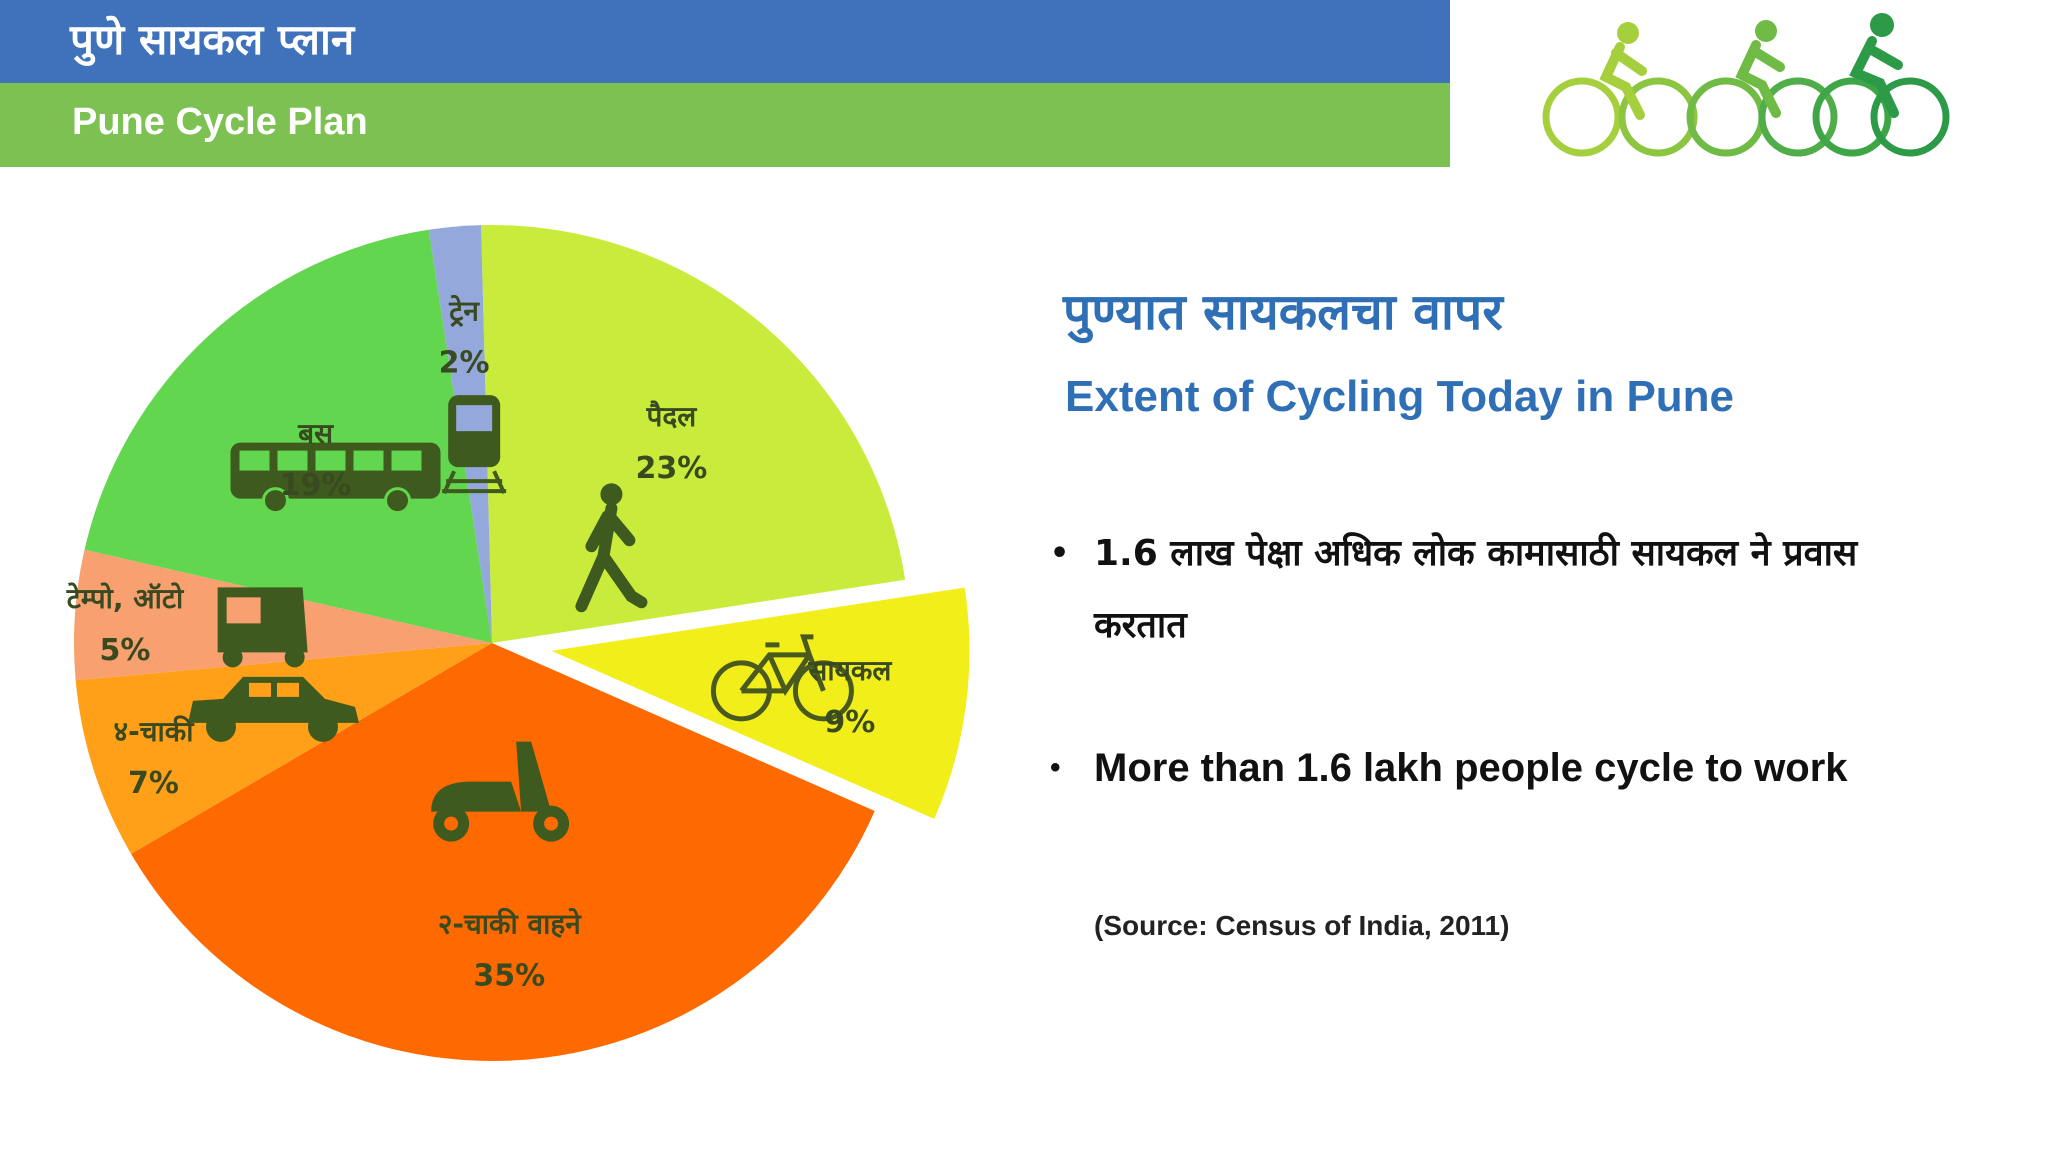 This screenshot has width=2048, height=1152. Describe the element at coordinates (273, 709) in the screenshot. I see `car-icon` at that location.